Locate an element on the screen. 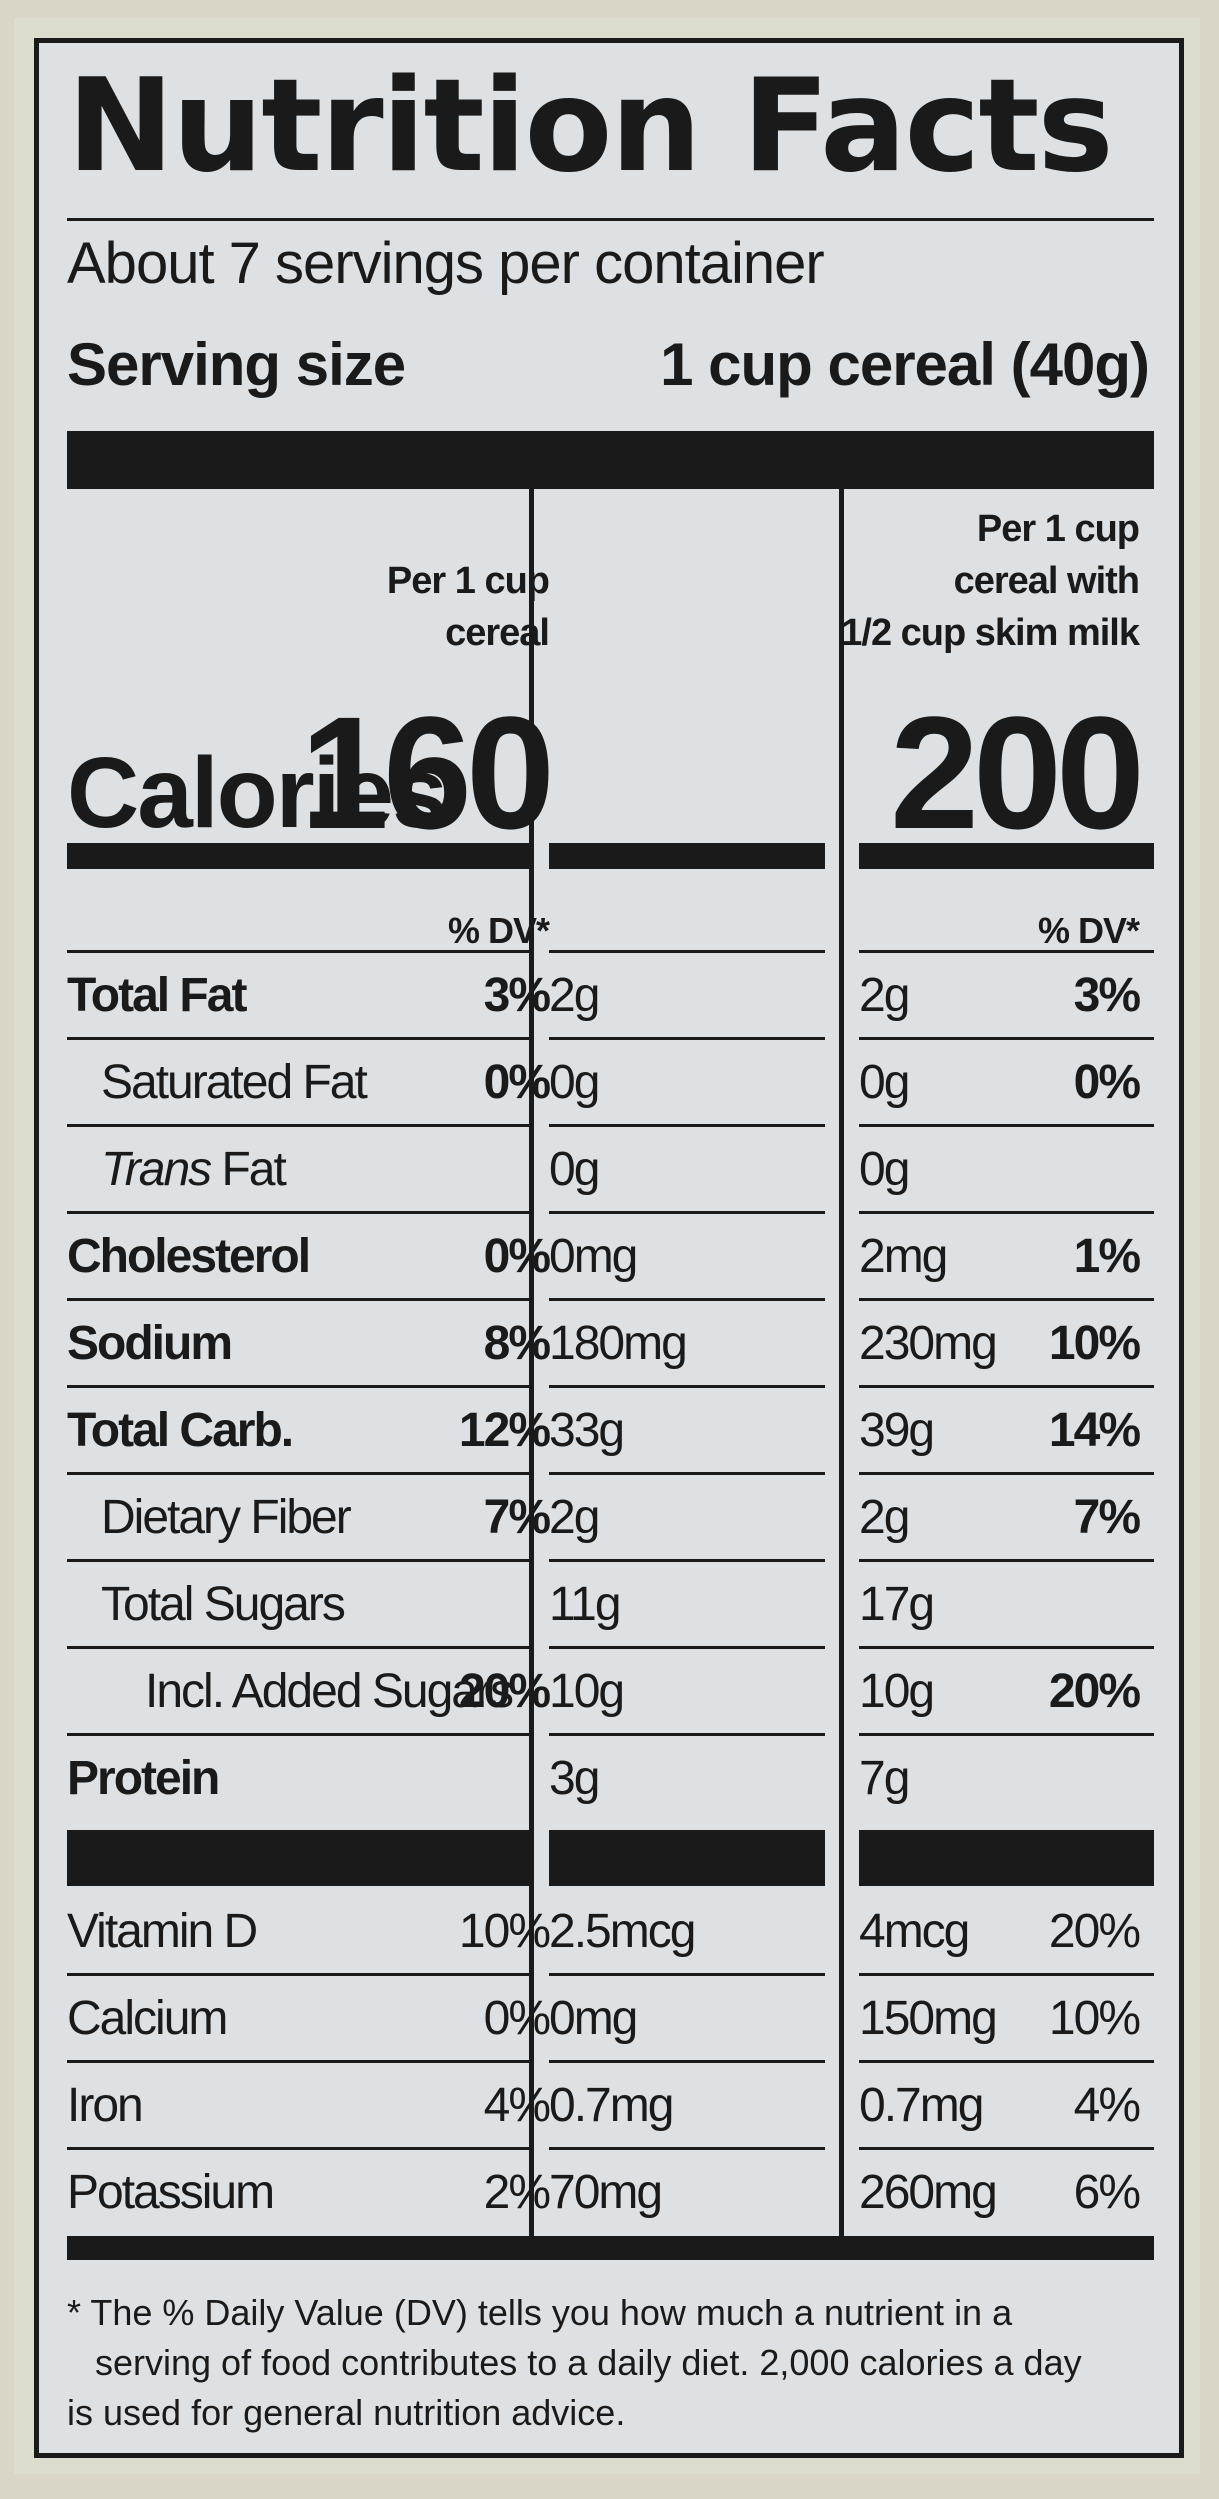 The width and height of the screenshot is (1219, 2499). nutrient-name: Total Fat is located at coordinates (157, 995).